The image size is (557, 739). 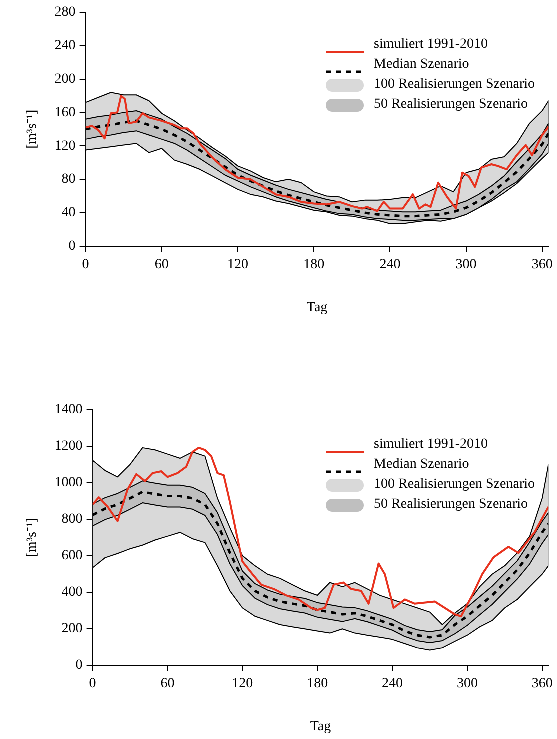 What do you see at coordinates (69, 213) in the screenshot?
I see `y-tick-label: 40` at bounding box center [69, 213].